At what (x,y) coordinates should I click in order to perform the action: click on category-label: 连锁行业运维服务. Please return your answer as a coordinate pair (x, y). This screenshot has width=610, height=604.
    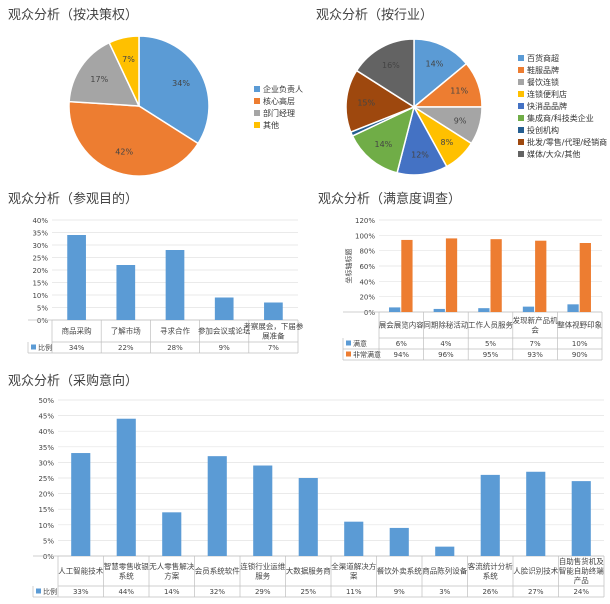
    Looking at the image, I should click on (262, 571).